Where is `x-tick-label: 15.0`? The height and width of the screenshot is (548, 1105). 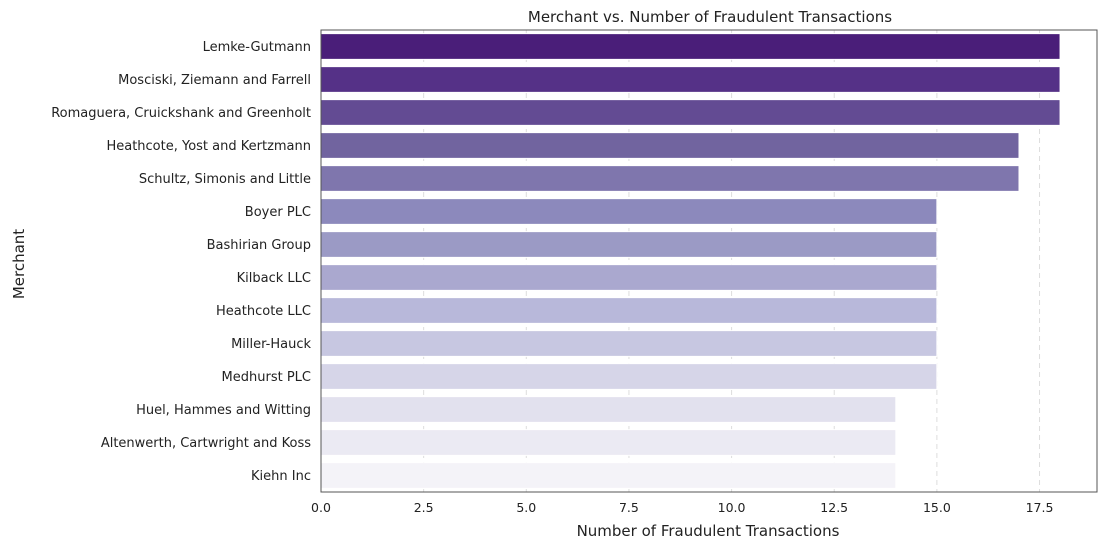
x-tick-label: 15.0 is located at coordinates (937, 507).